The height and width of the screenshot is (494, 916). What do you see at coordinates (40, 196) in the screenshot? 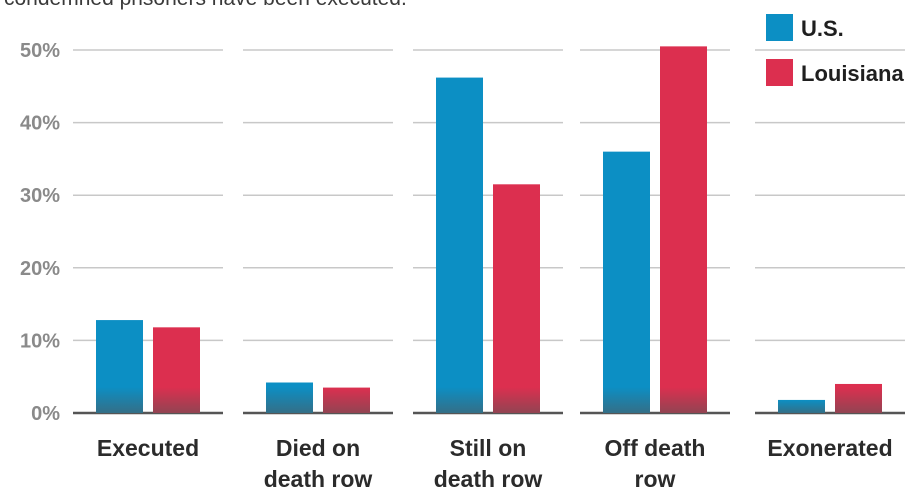
I see `y-tick-label: 30%` at bounding box center [40, 196].